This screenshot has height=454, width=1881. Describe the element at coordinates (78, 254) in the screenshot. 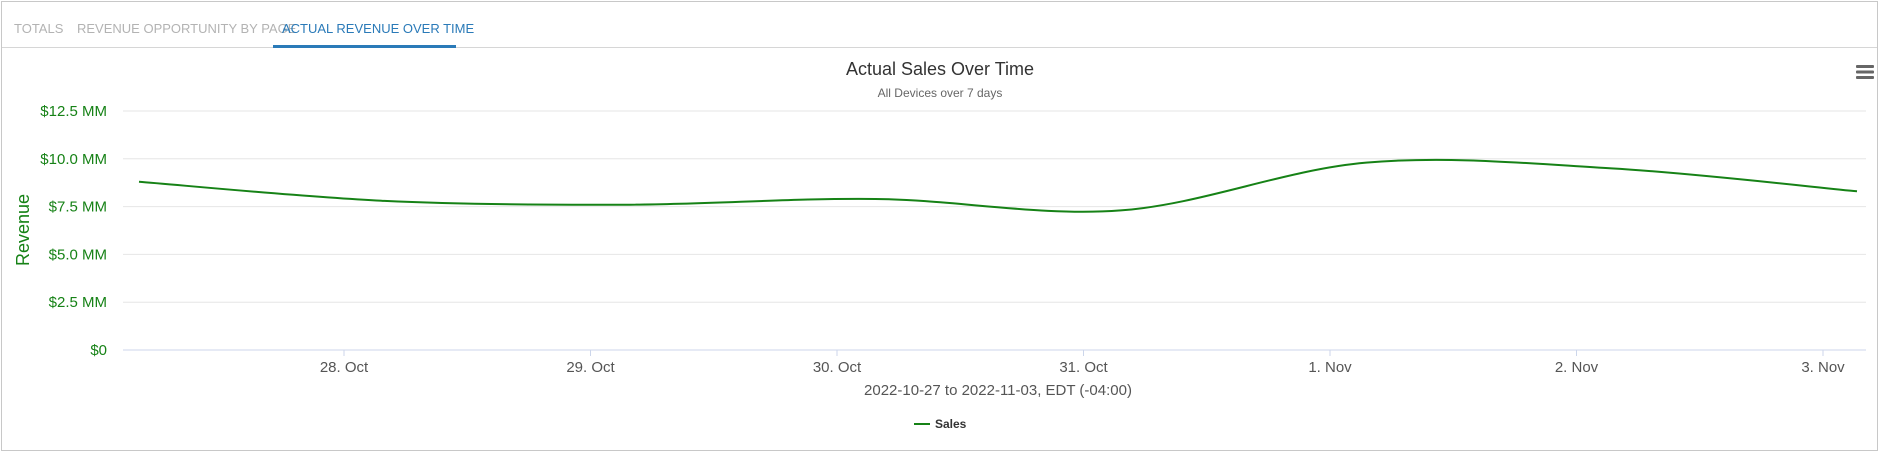

I see `y-tick-label: $5.0 MM` at that location.